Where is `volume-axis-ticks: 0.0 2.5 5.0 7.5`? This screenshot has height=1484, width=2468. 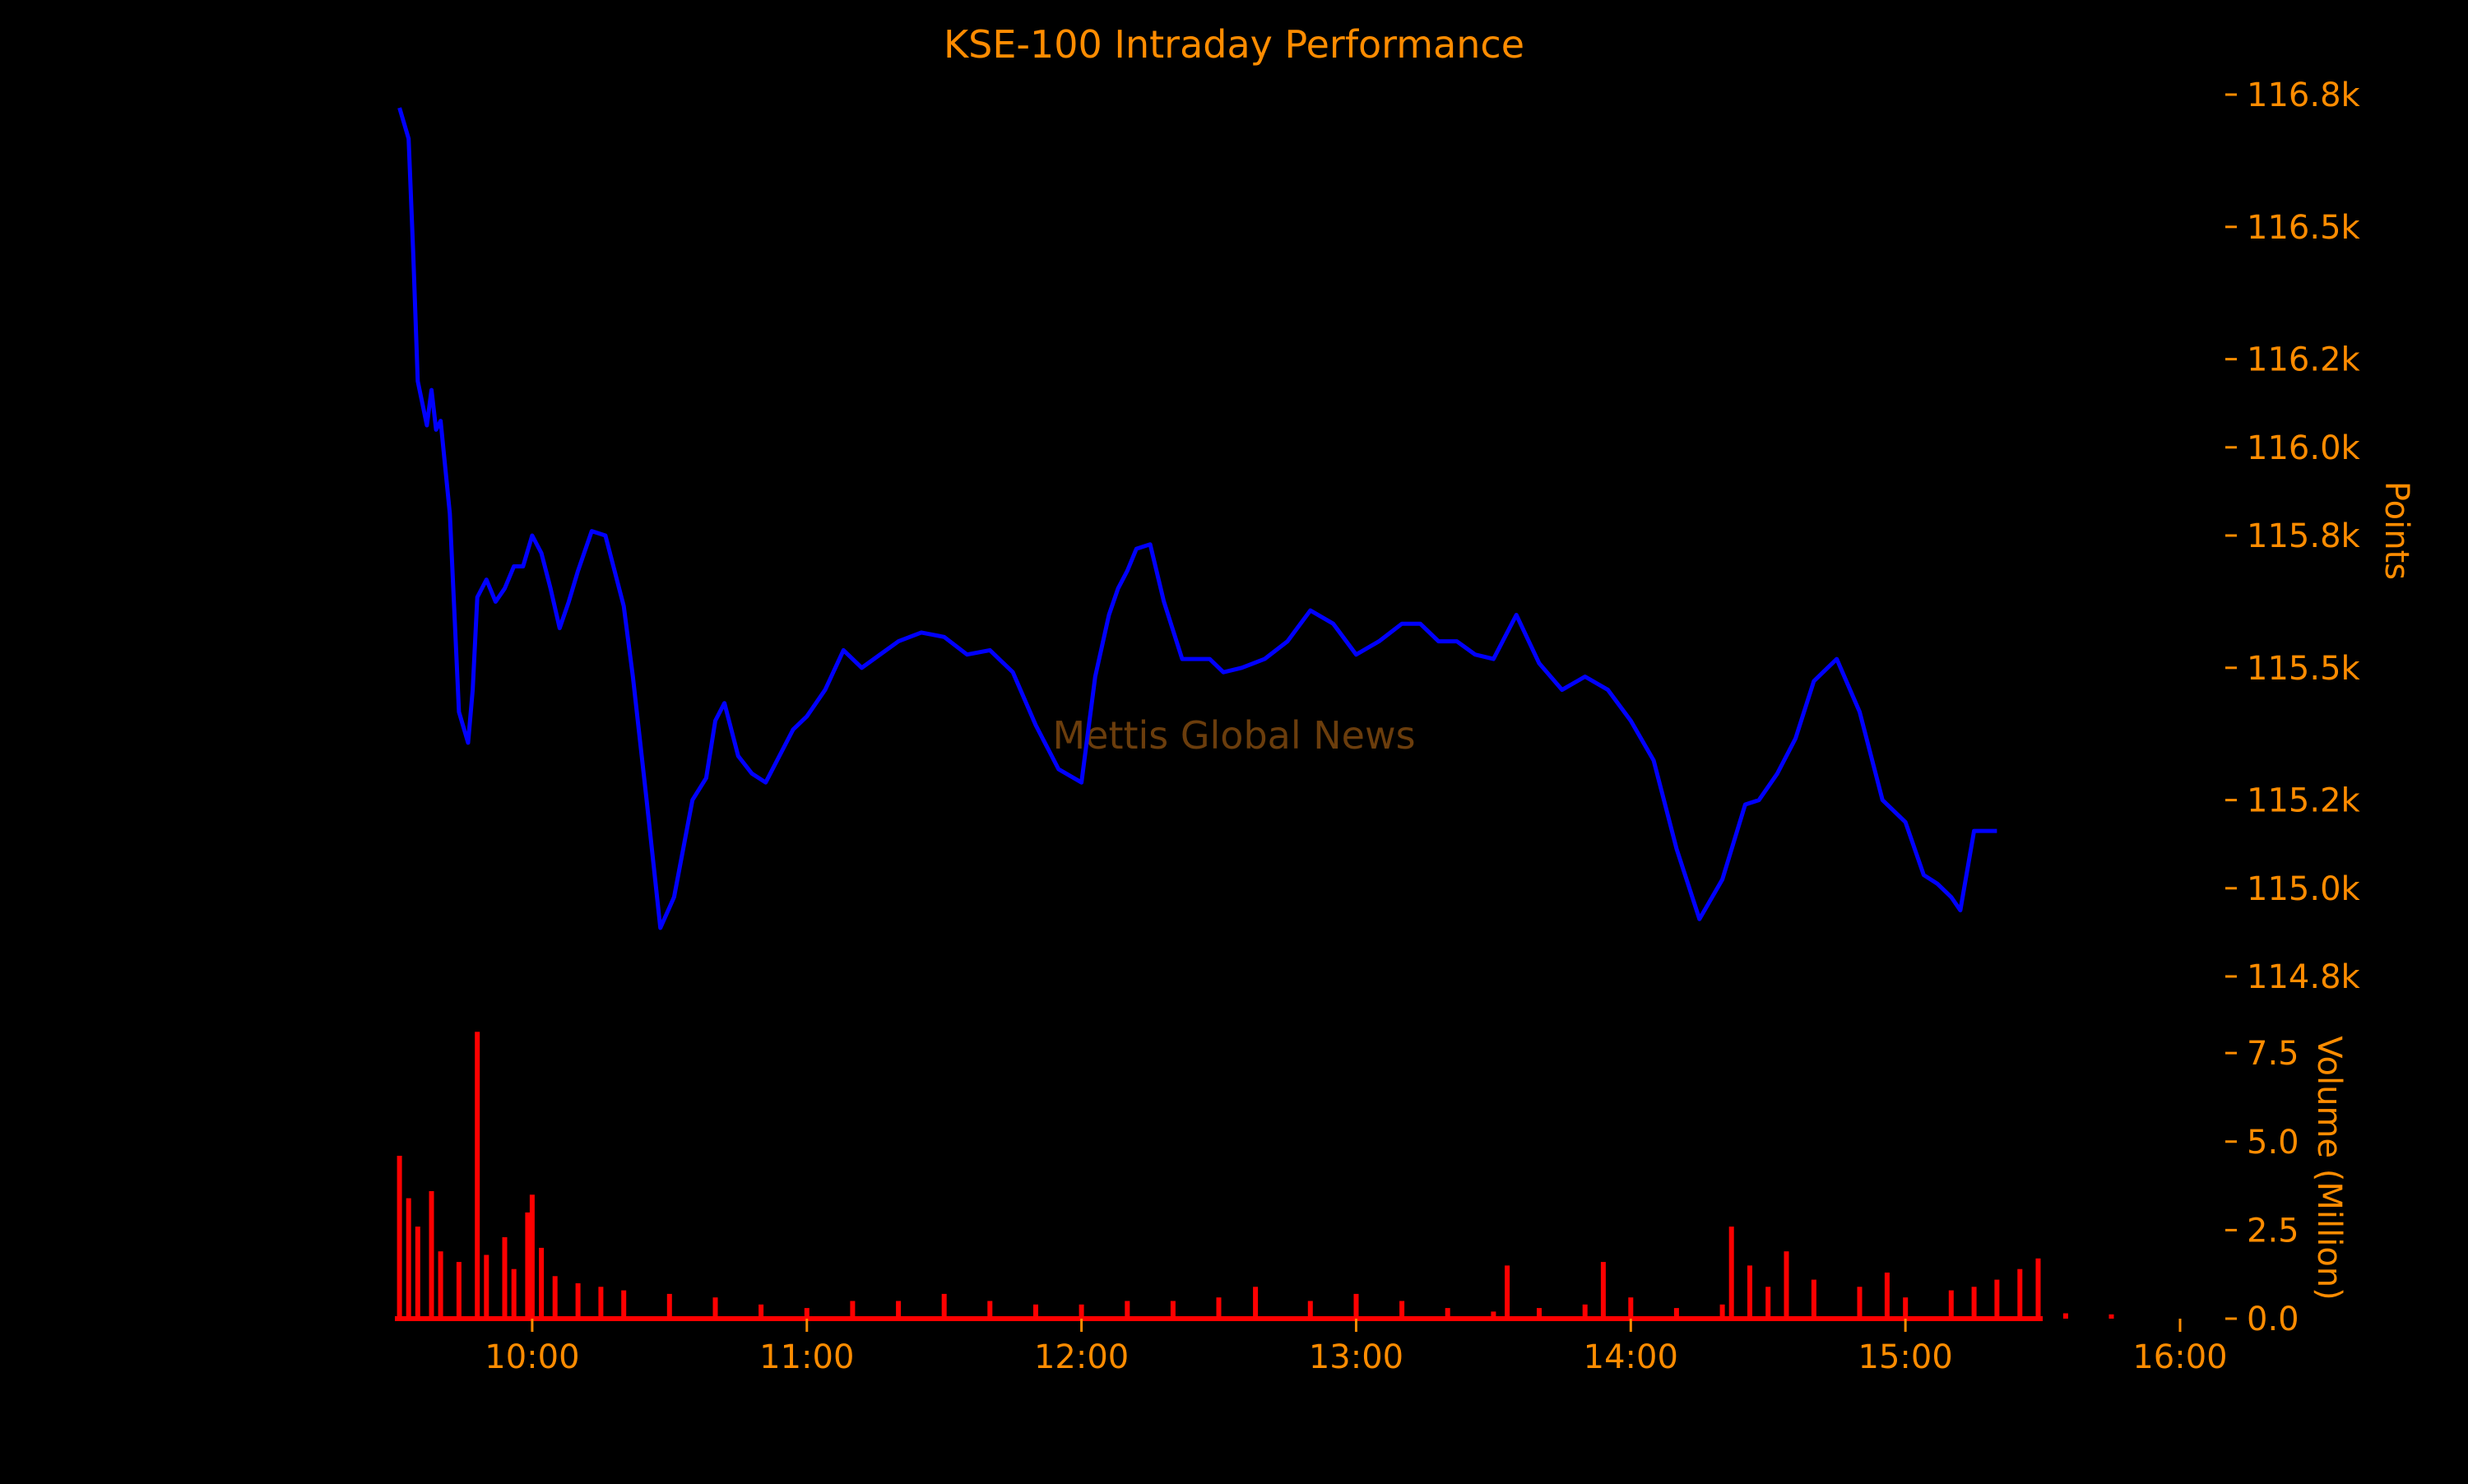 volume-axis-ticks: 0.0 2.5 5.0 7.5 is located at coordinates (2262, 1186).